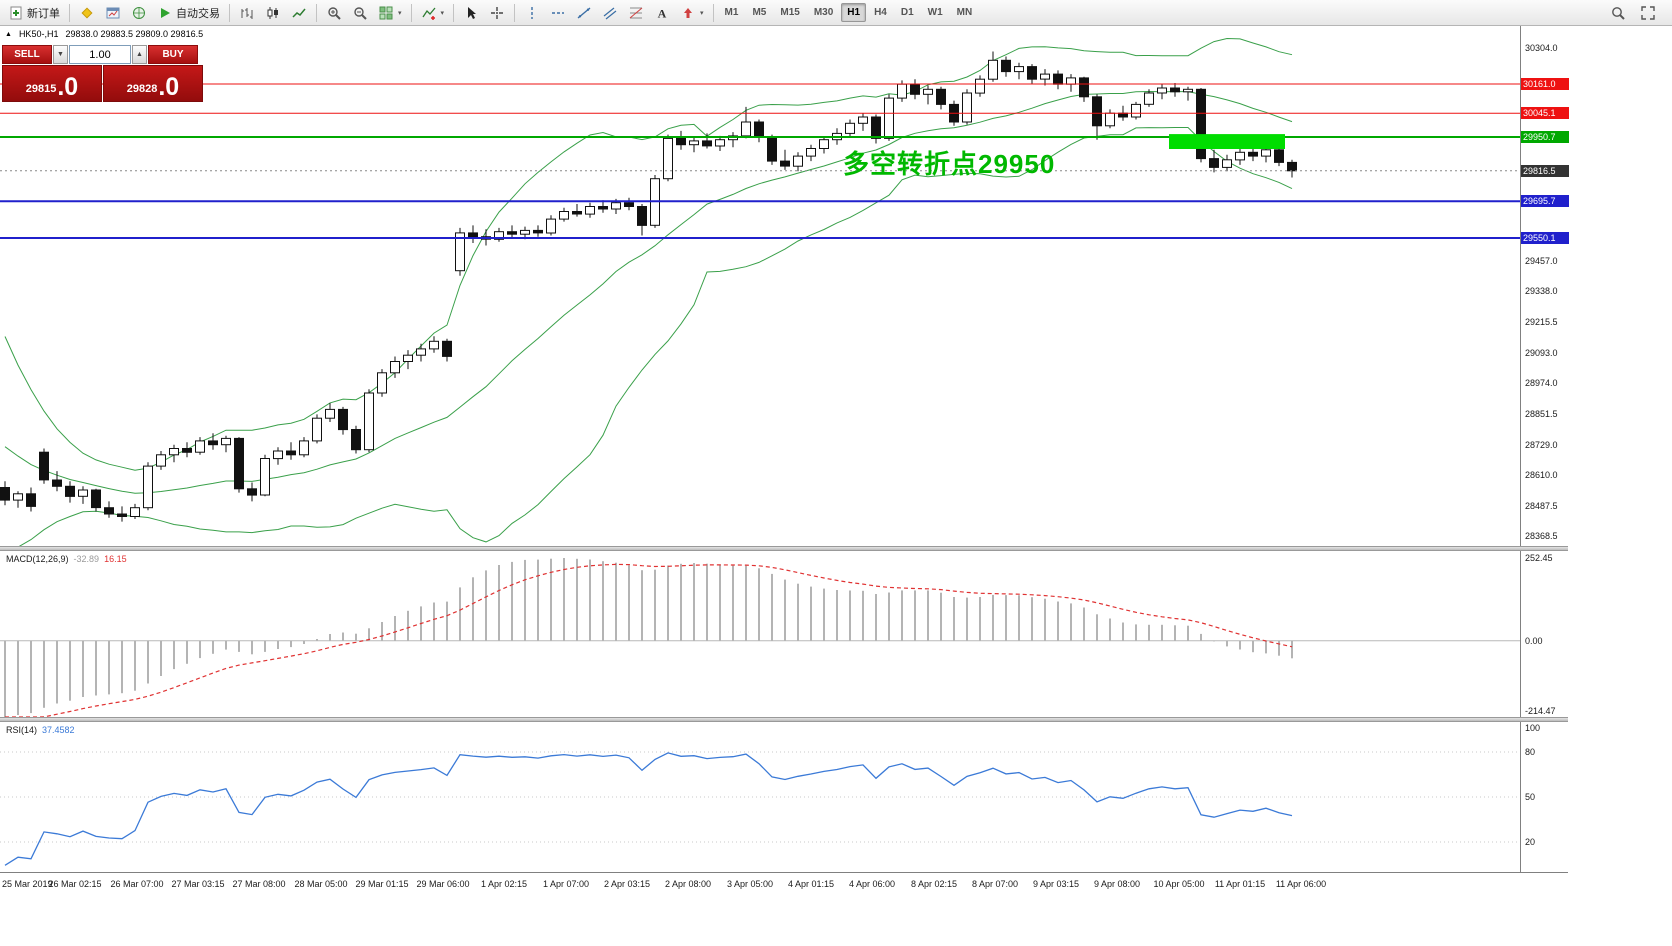 This screenshot has width=1672, height=946. I want to click on autotrading-button-label: 自动交易, so click(198, 13).